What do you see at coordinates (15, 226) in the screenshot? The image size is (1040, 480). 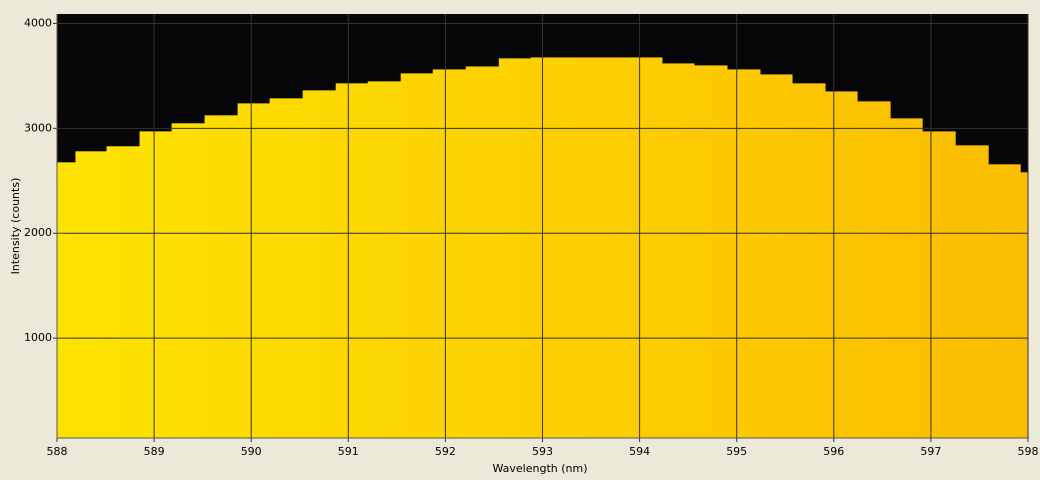 I see `y-axis-label: Intensity (counts)` at bounding box center [15, 226].